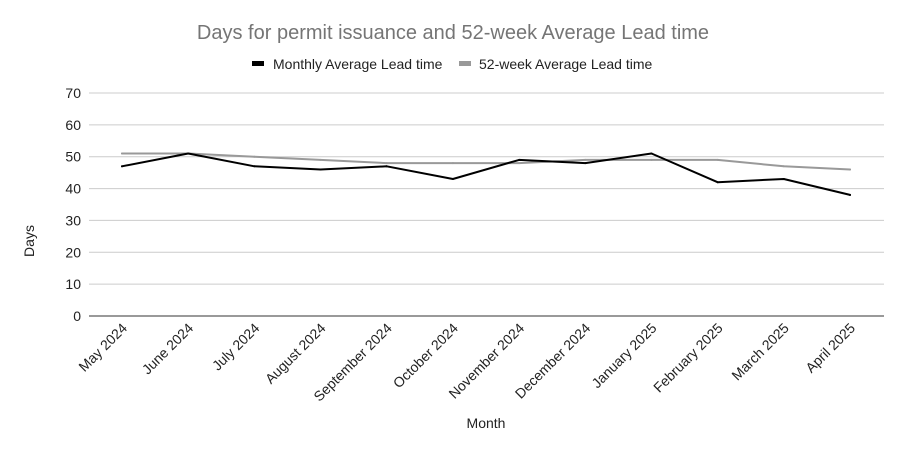 The image size is (903, 450). Describe the element at coordinates (73, 204) in the screenshot. I see `y-axis-ticks: 0 10 20 30 40 50 60 70` at that location.